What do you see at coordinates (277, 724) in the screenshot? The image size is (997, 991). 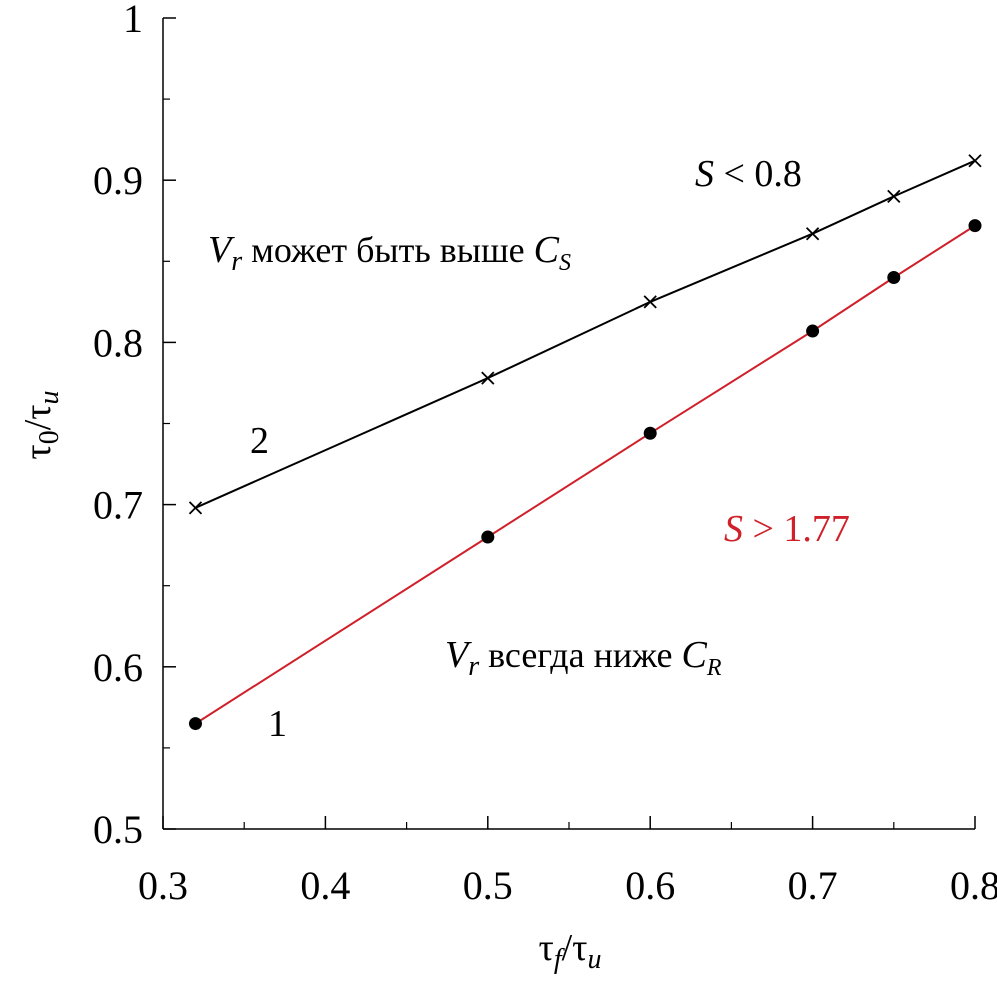 I see `series-1-label: 1` at bounding box center [277, 724].